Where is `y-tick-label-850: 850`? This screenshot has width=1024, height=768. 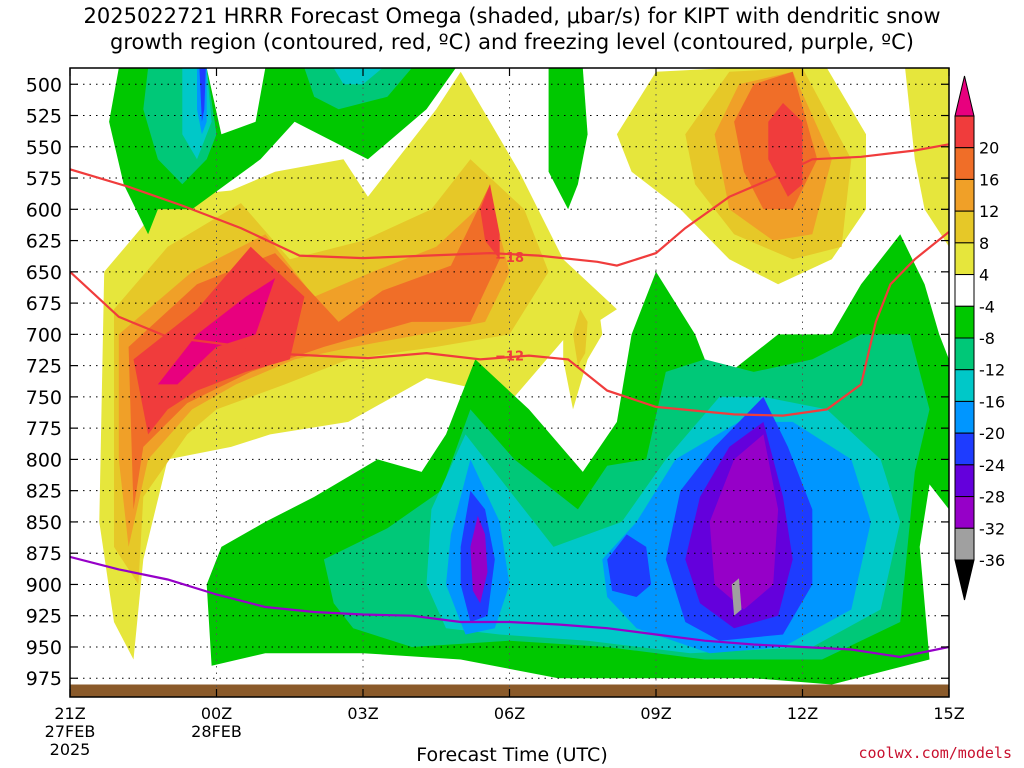 y-tick-label-850: 850 is located at coordinates (44, 523).